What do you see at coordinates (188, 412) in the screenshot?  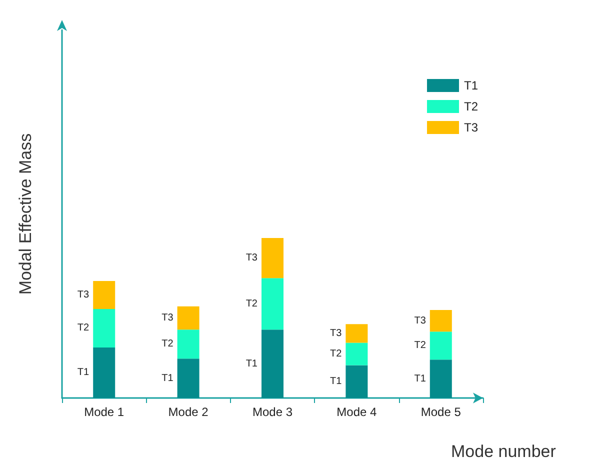 I see `x-tick-label: Mode 2` at bounding box center [188, 412].